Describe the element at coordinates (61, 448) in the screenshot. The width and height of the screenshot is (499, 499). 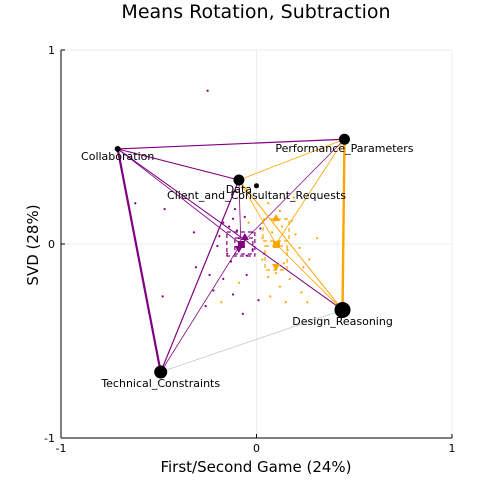
I see `x-tick-label: -1` at that location.